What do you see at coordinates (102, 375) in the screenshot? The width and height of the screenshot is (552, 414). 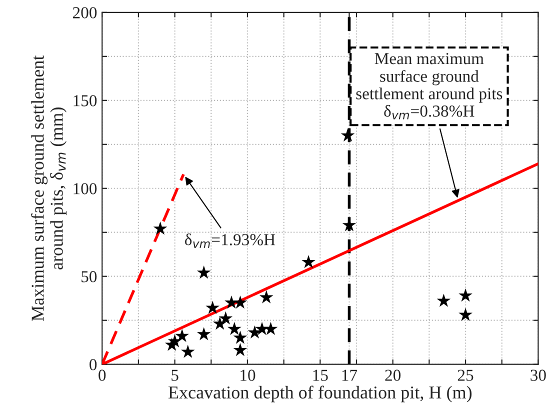 I see `x-tick-label: 0` at bounding box center [102, 375].